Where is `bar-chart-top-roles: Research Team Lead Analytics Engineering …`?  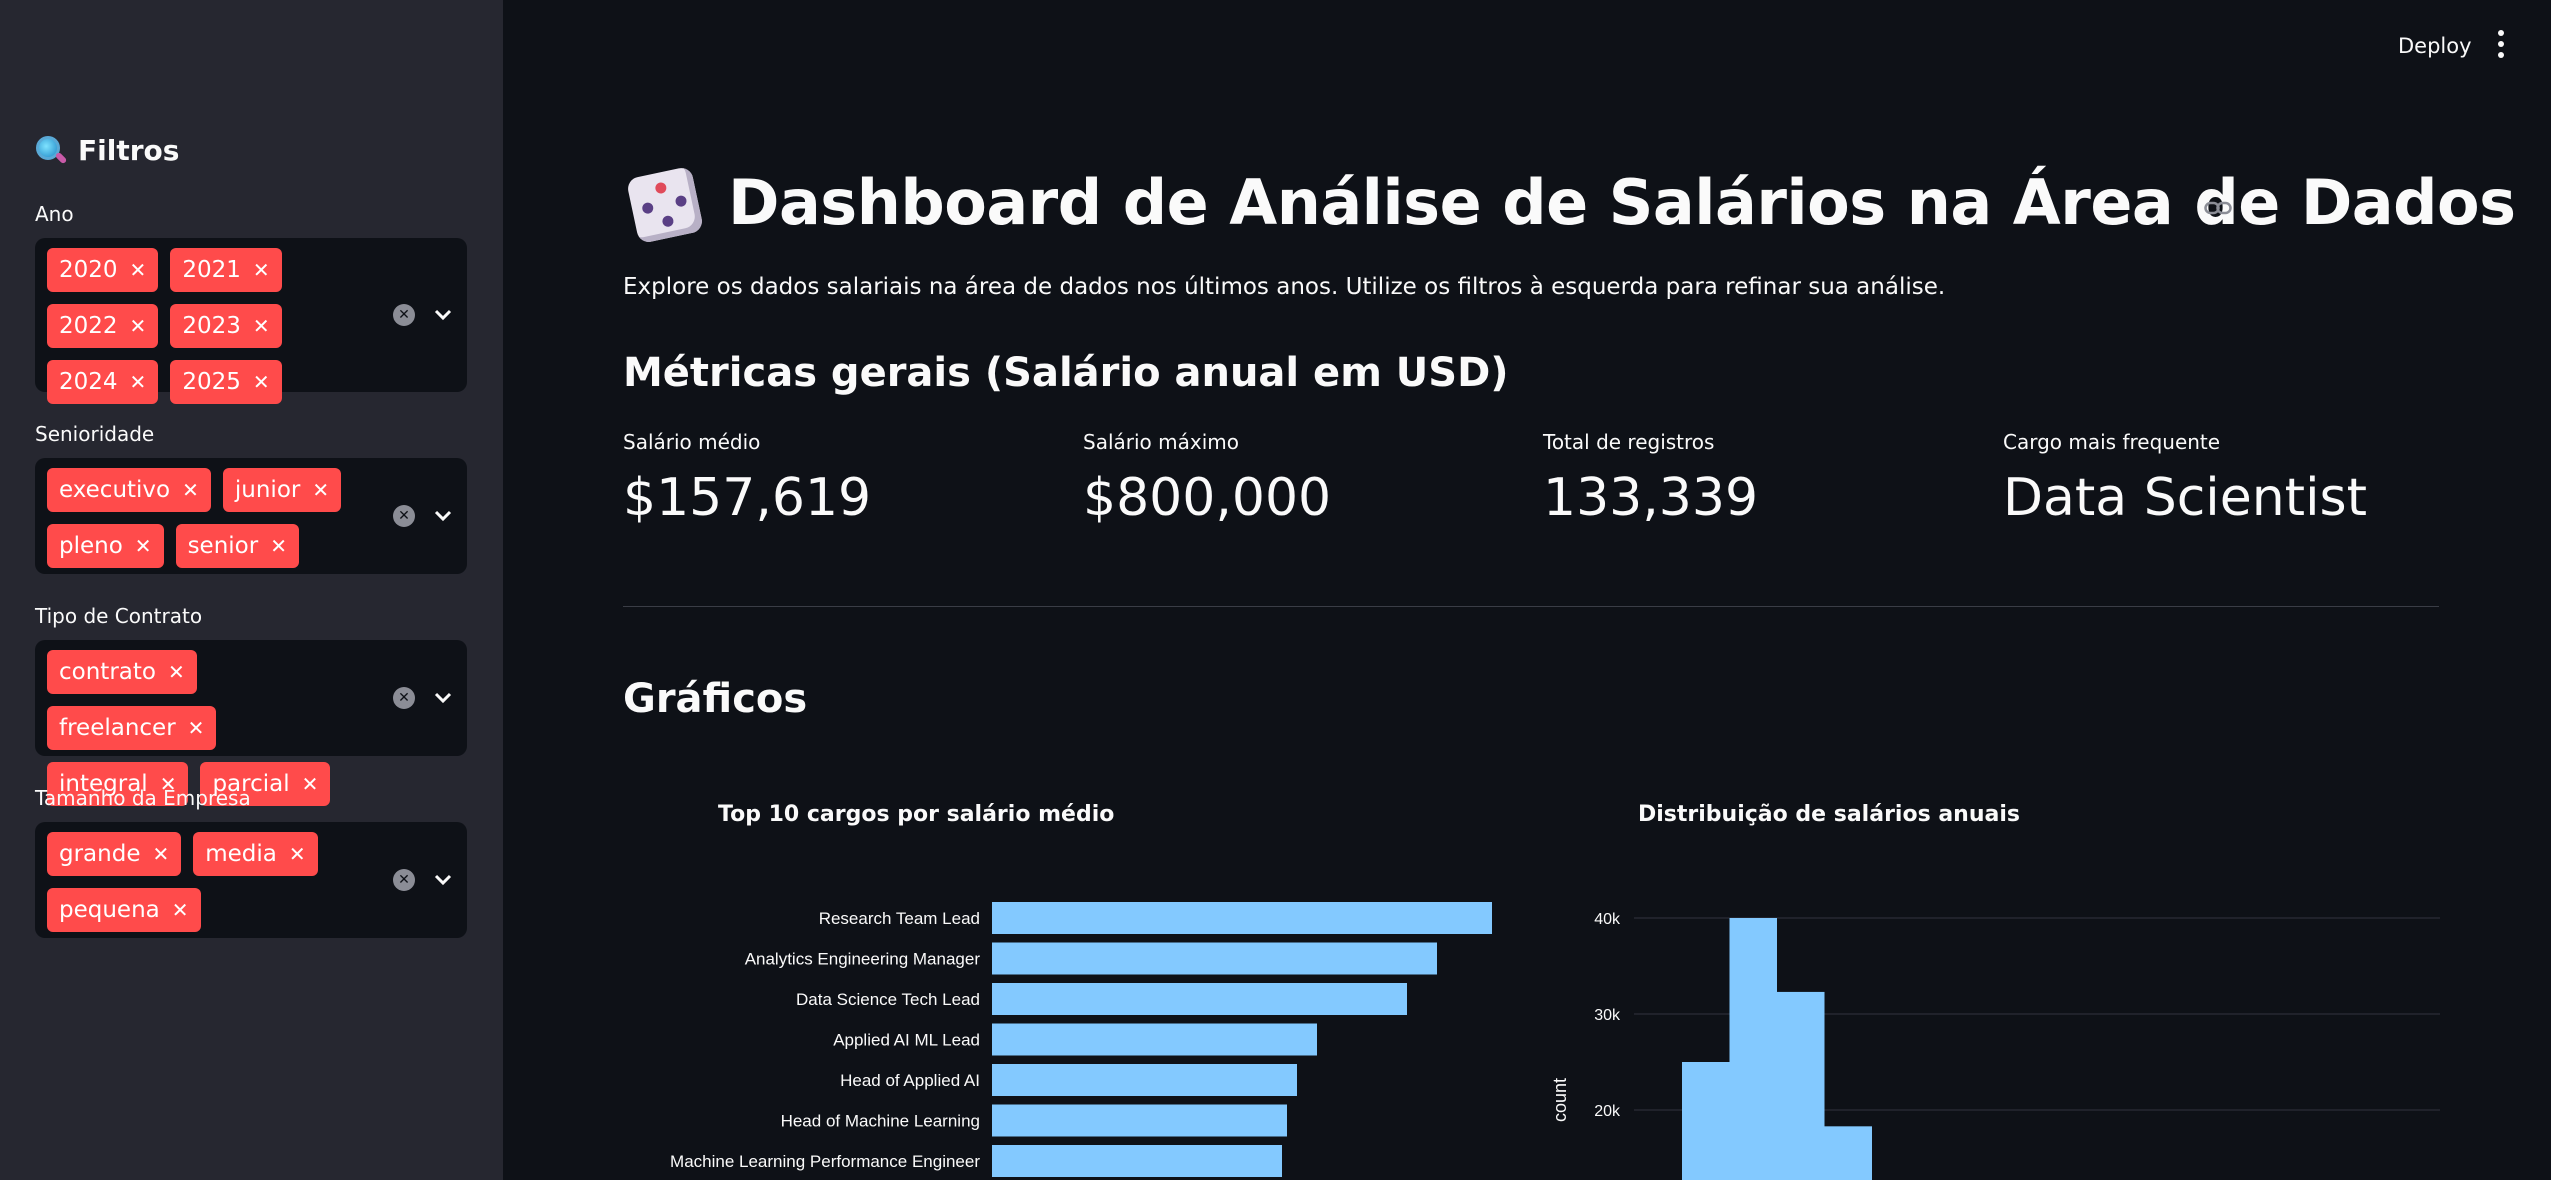
bar-chart-top-roles: Research Team Lead Analytics Engineering … is located at coordinates (1081, 1039).